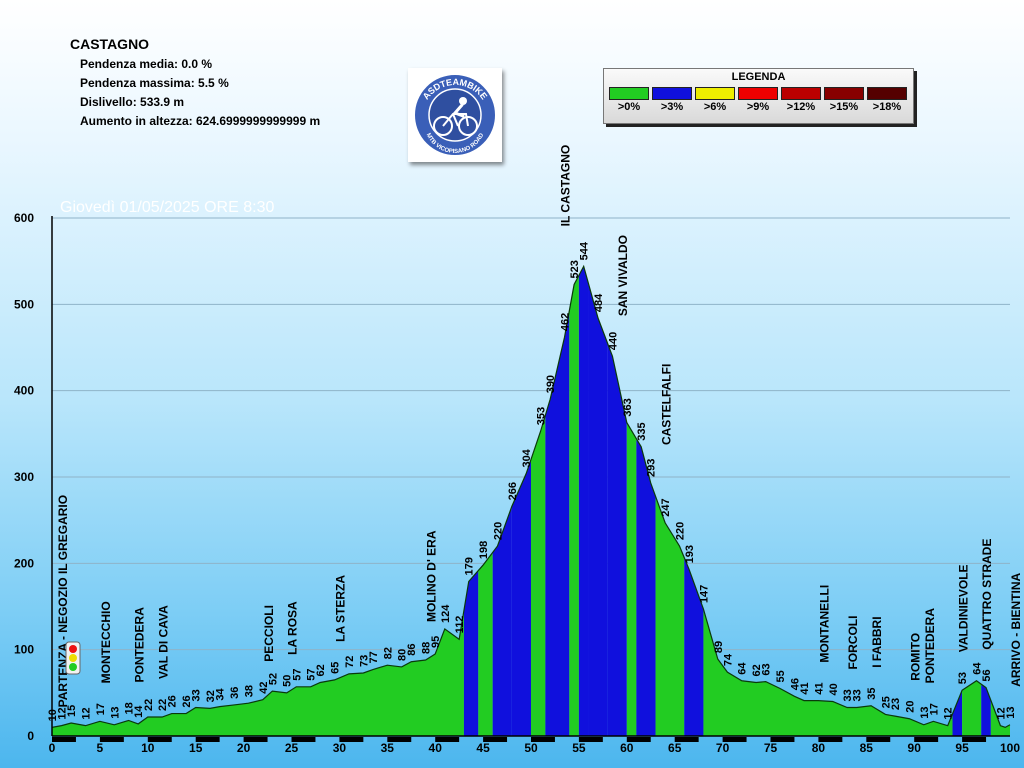 This screenshot has height=768, width=1024. I want to click on legend-label: >15%, so click(844, 107).